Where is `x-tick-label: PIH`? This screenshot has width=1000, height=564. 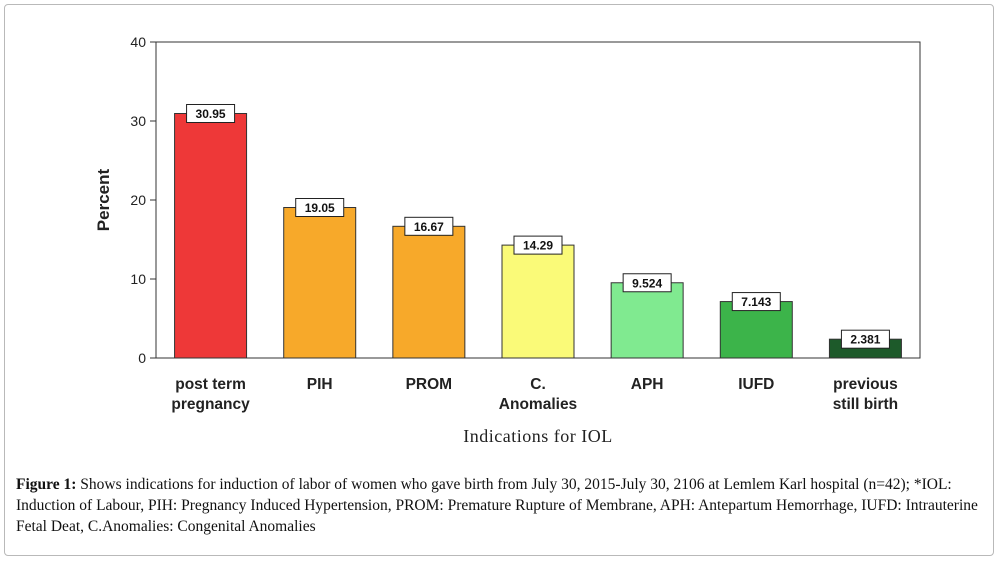 x-tick-label: PIH is located at coordinates (320, 384).